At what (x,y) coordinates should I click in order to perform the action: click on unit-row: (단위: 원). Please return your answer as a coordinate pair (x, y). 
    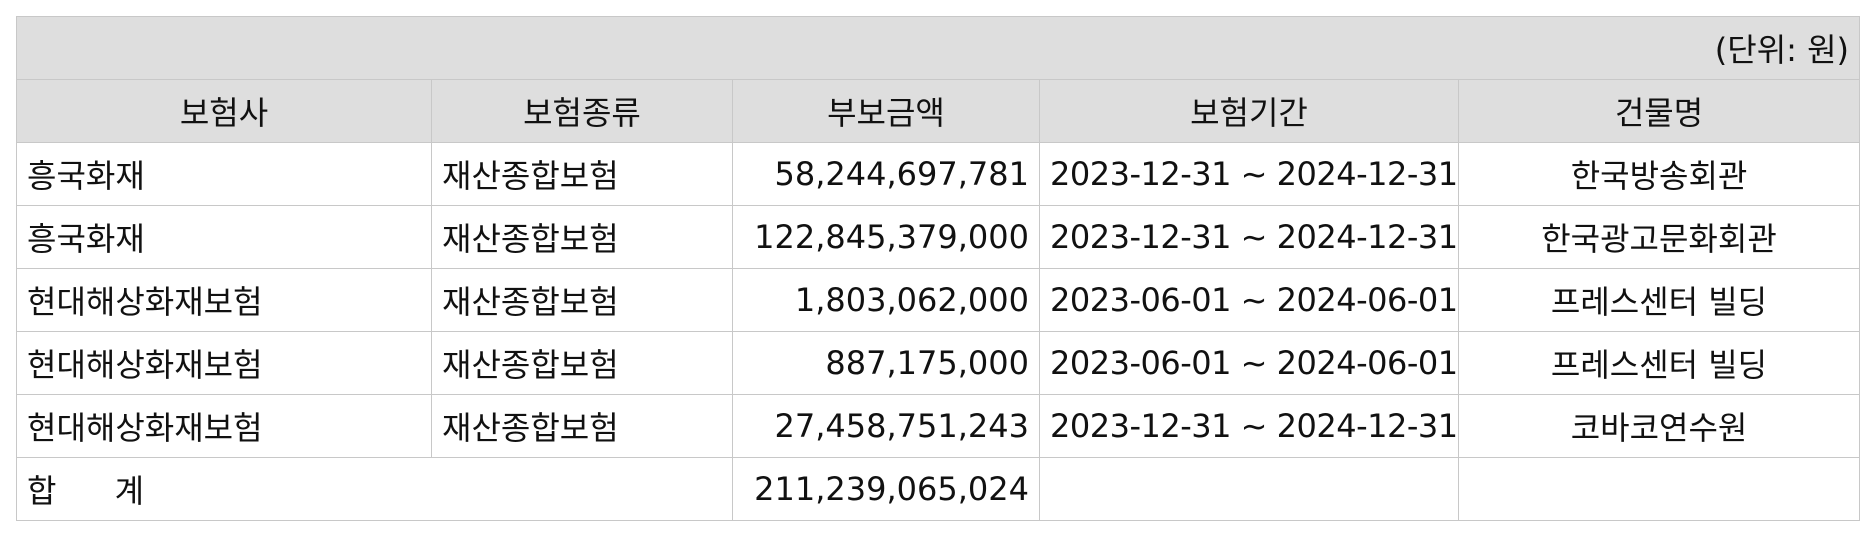
    Looking at the image, I should click on (938, 48).